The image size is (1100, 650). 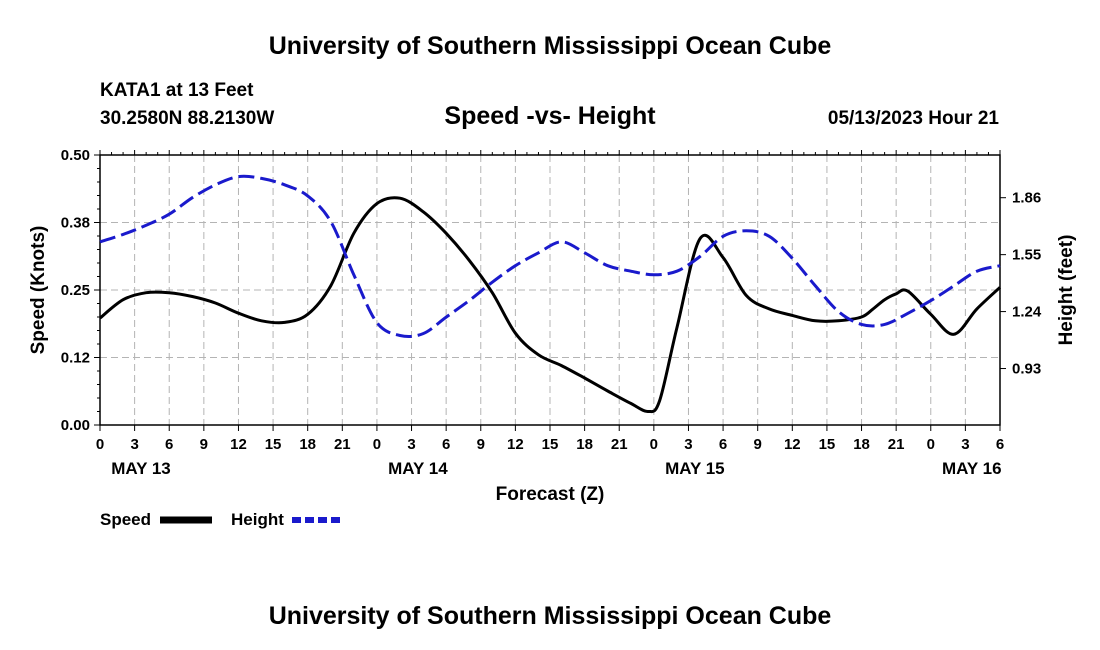 I want to click on y2-tick-label: 1.24, so click(x=1027, y=312).